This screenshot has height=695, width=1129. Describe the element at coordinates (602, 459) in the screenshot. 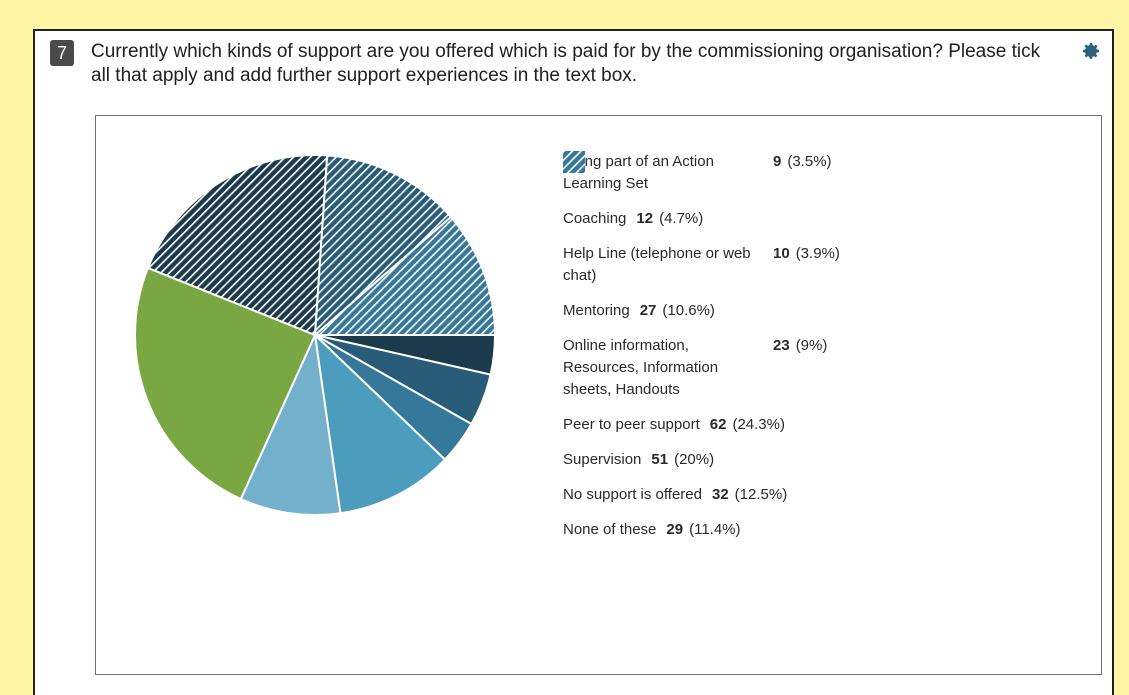

I see `legend-label: Supervision` at that location.